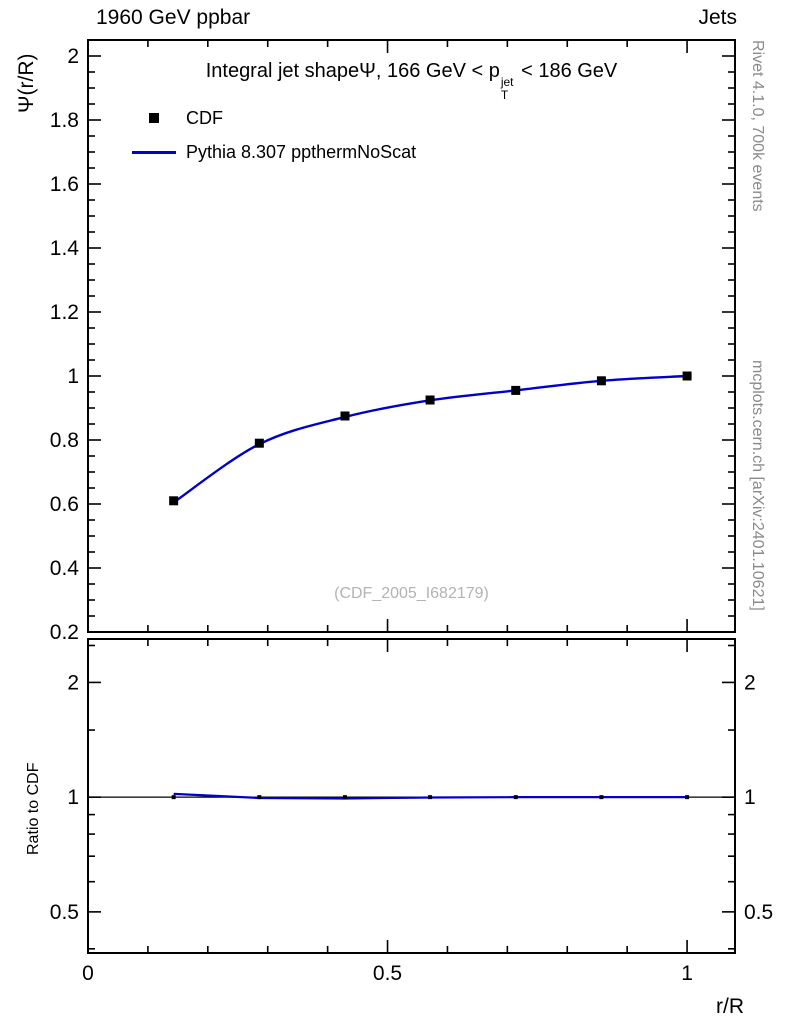 The width and height of the screenshot is (786, 1024). Describe the element at coordinates (64, 632) in the screenshot. I see `svg-text: 0.2` at that location.